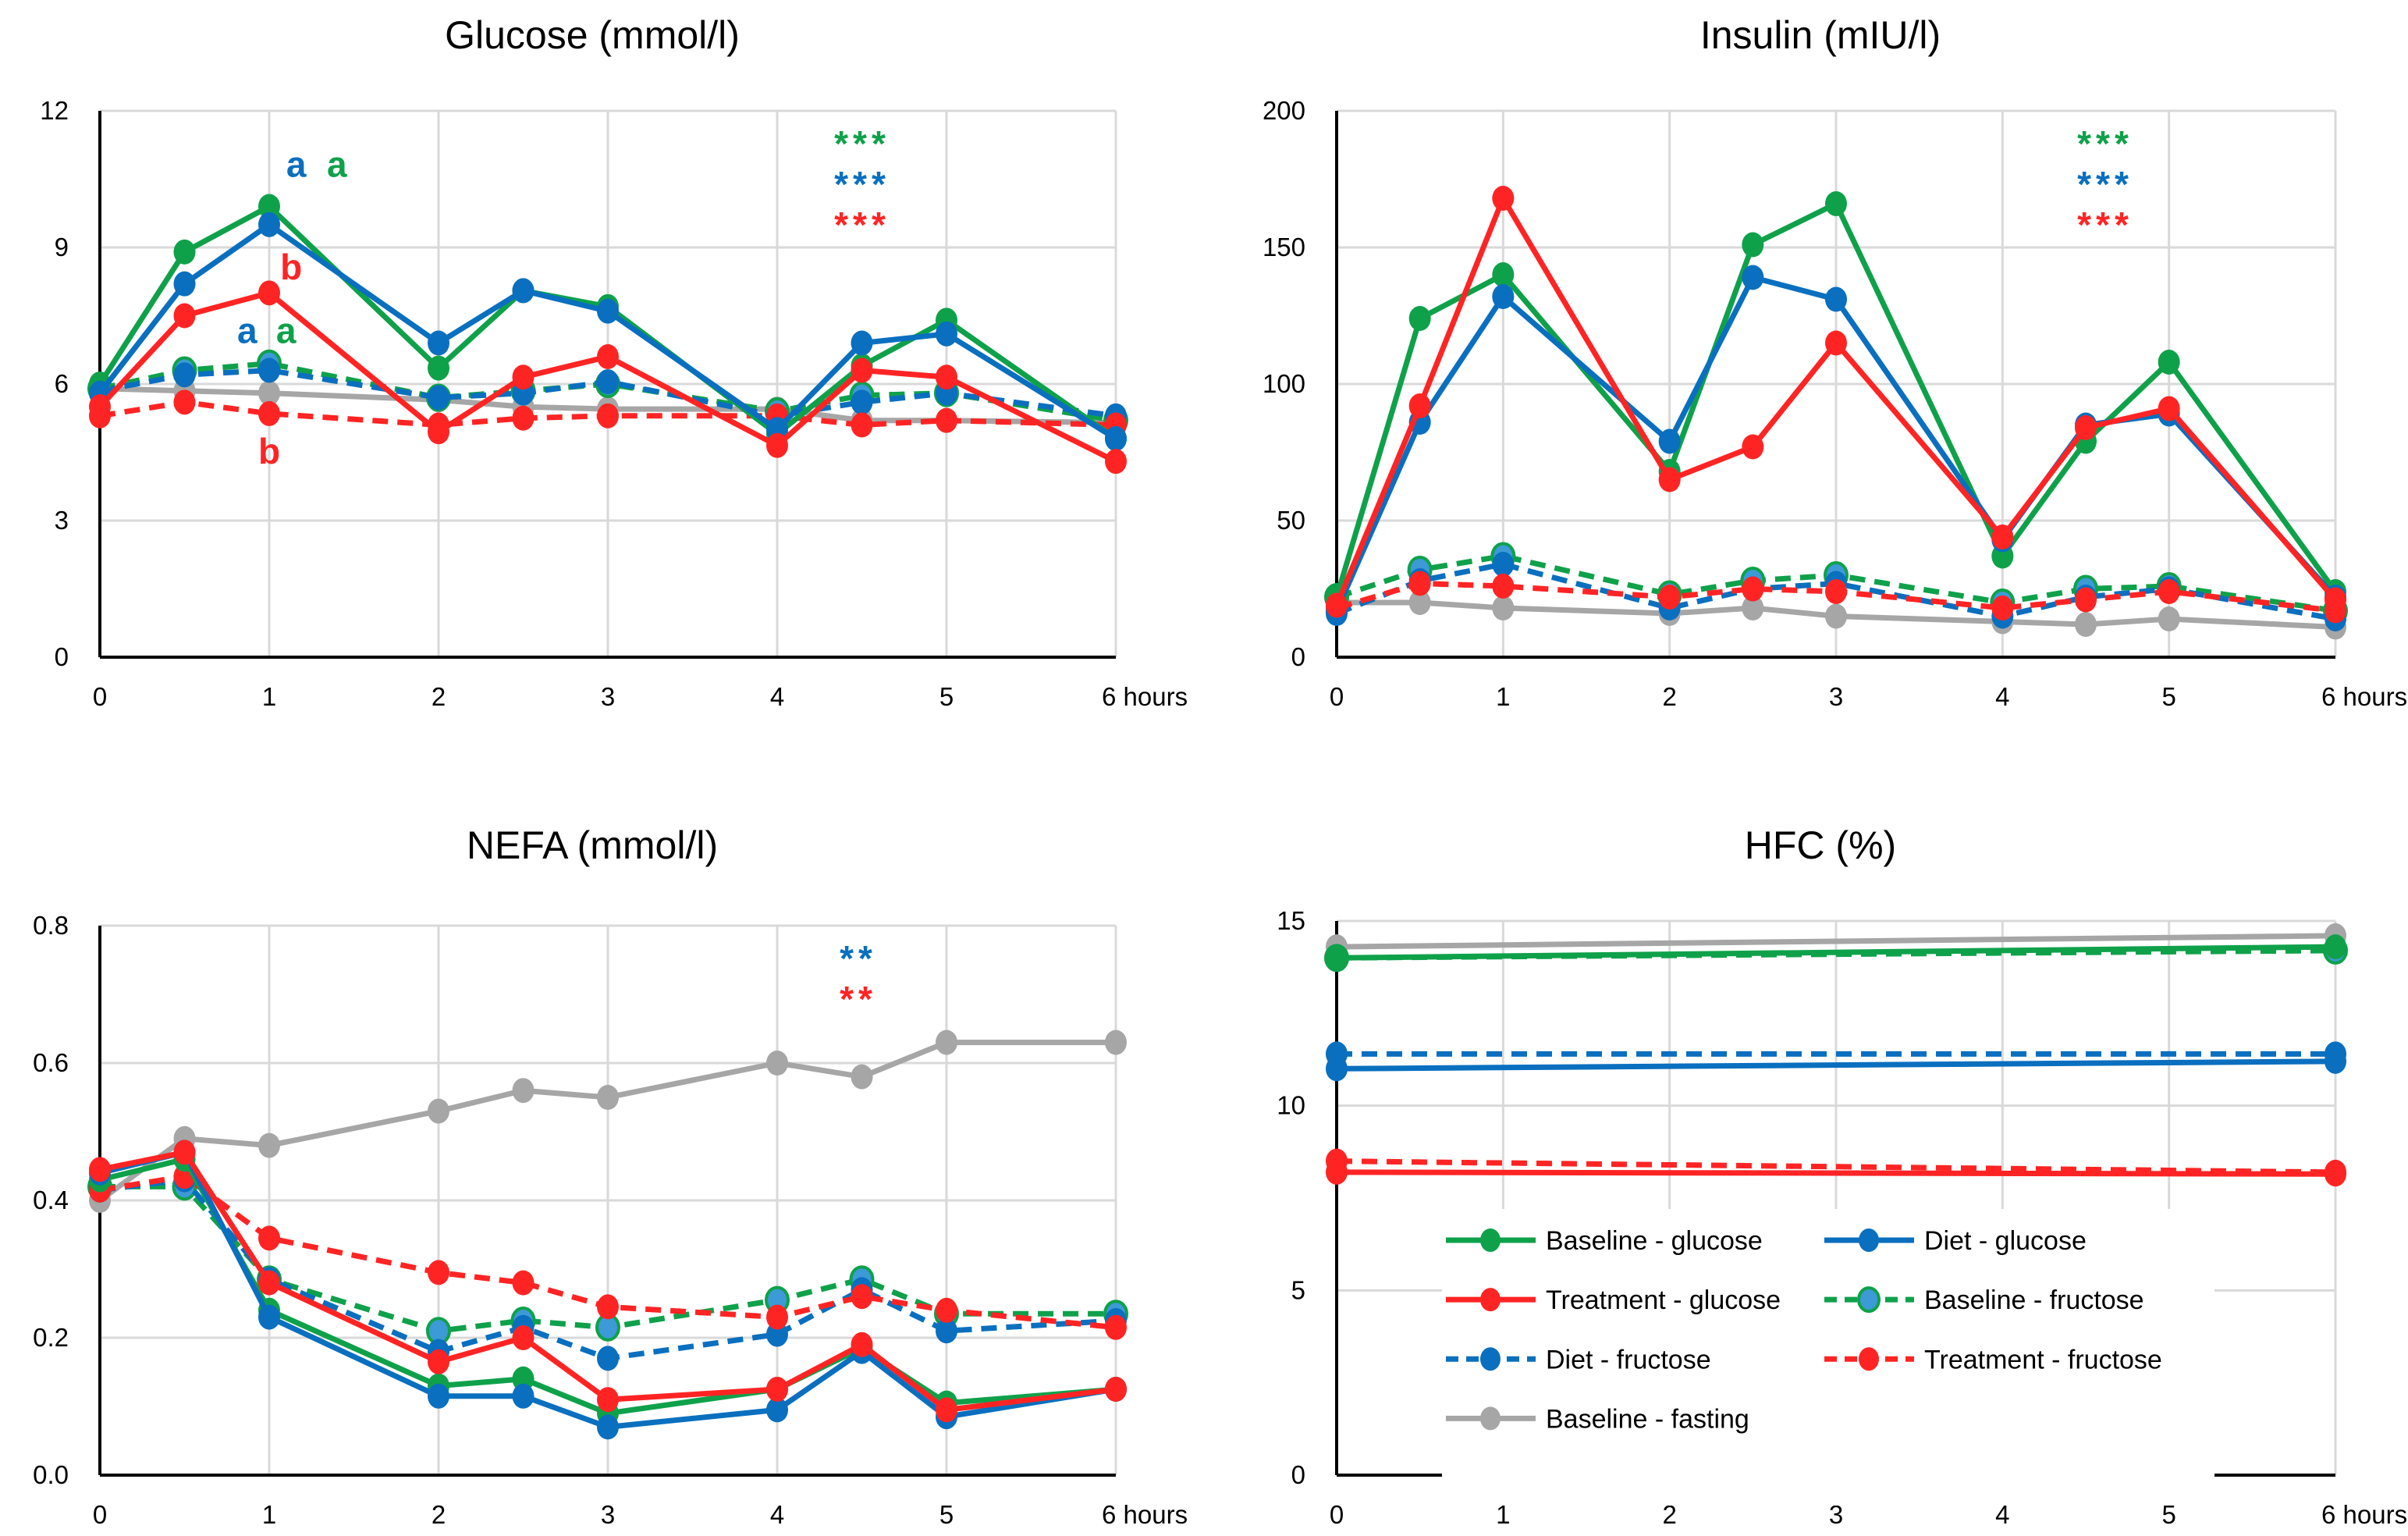 This screenshot has width=2408, height=1536. Describe the element at coordinates (62, 656) in the screenshot. I see `y-tick-label: 0` at that location.